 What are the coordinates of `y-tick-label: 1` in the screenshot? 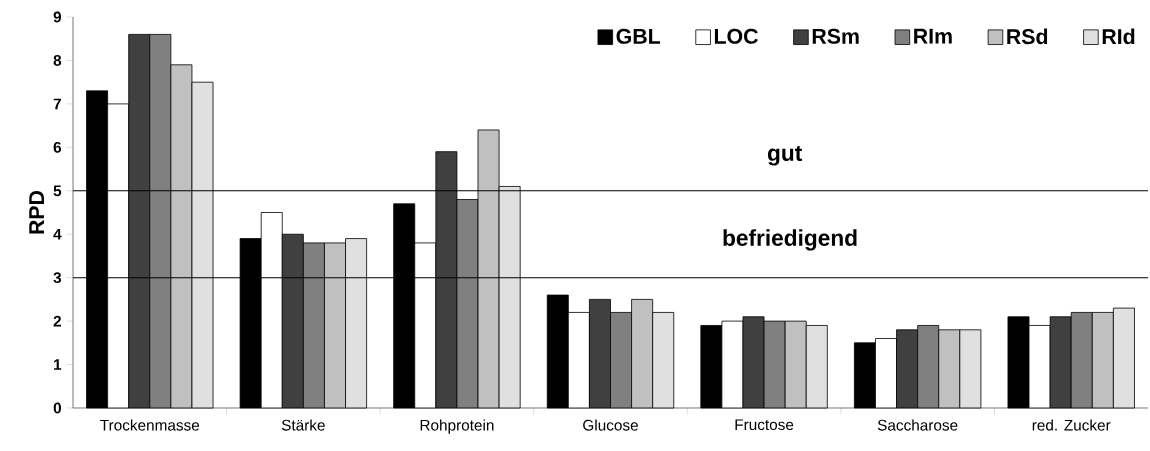 It's located at (58, 364).